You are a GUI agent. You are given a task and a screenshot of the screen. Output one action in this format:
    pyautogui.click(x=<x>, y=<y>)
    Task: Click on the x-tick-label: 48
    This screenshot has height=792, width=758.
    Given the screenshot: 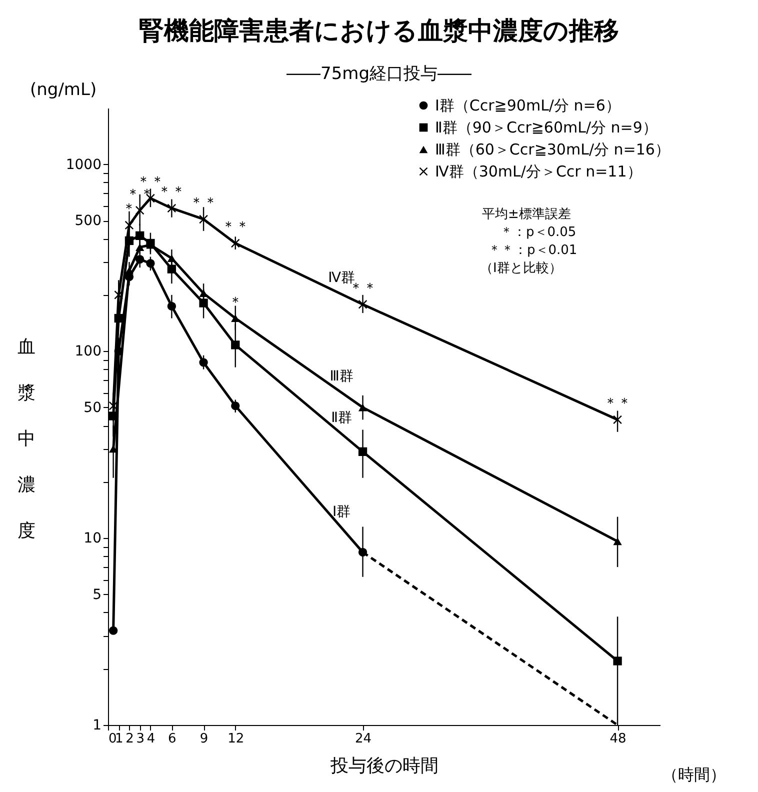 What is the action you would take?
    pyautogui.click(x=618, y=739)
    